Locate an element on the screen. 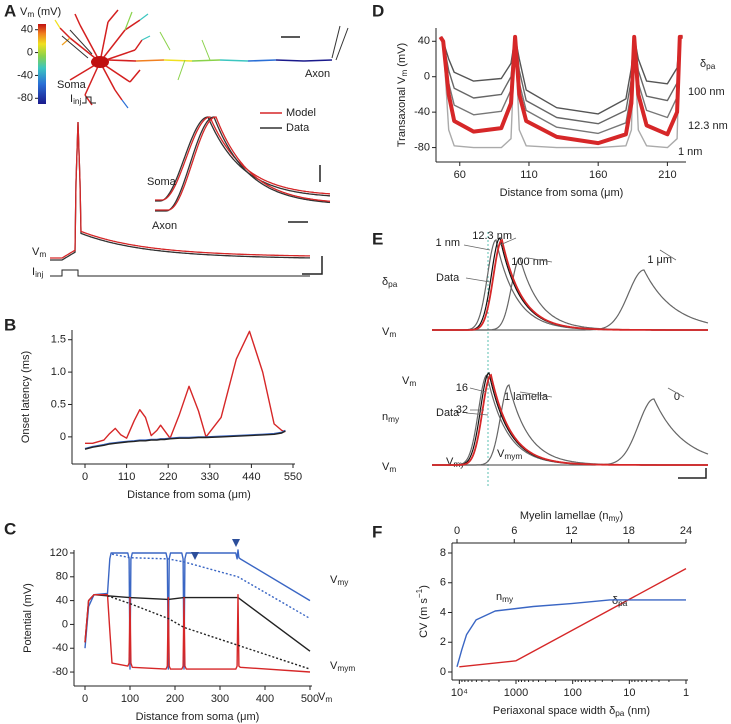 This screenshot has width=731, height=724. x2-axis-title: Myelin lamellae (nmy) is located at coordinates (571, 516).